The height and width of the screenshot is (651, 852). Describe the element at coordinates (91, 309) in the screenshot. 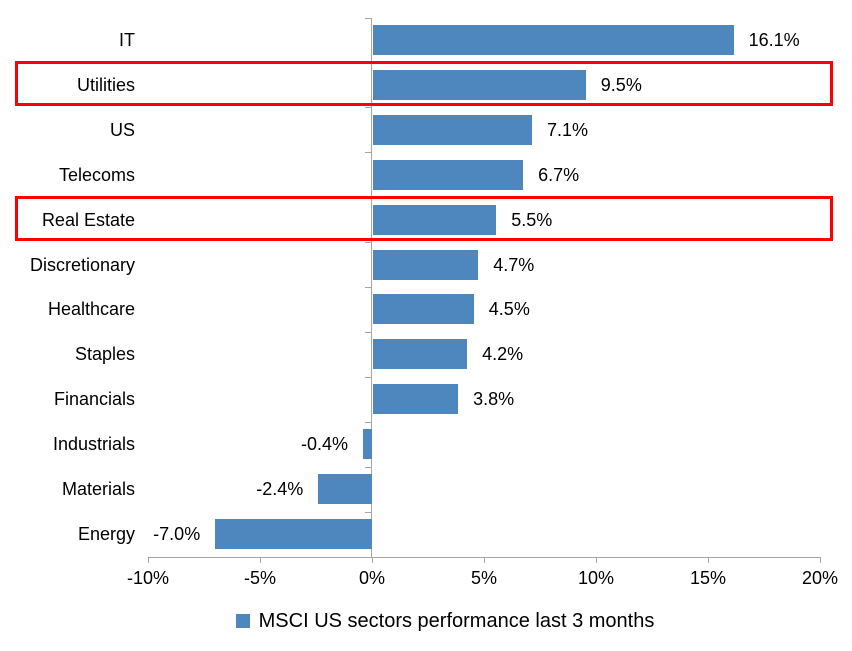

I see `category-label: Healthcare` at that location.